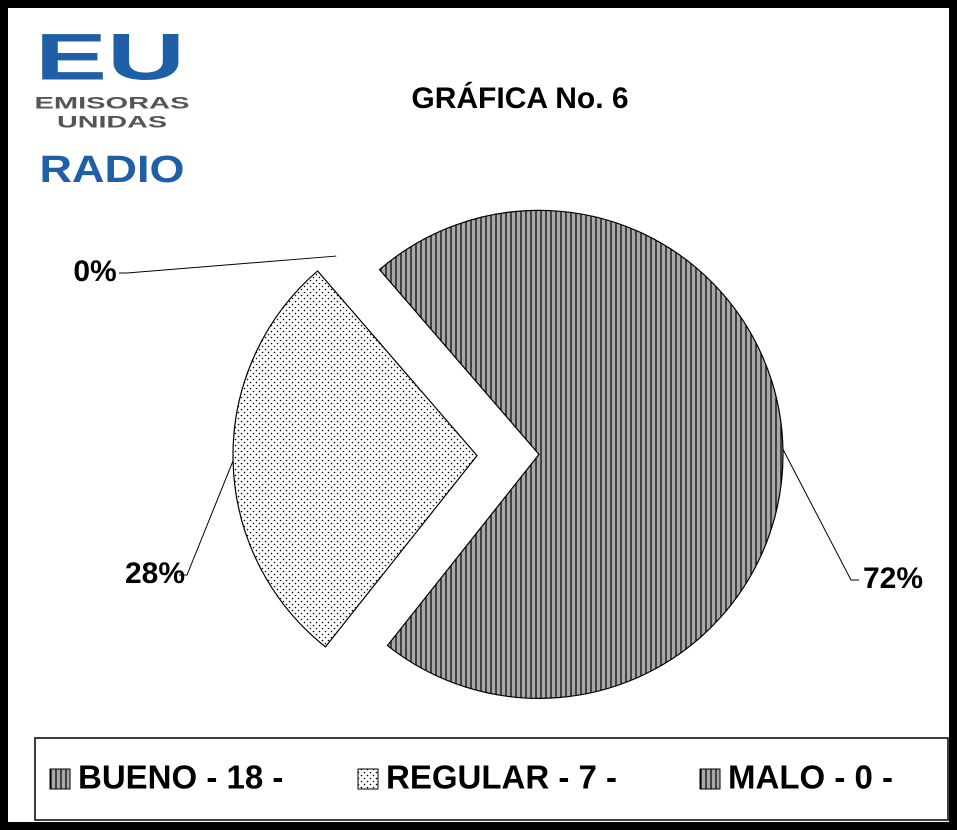 This screenshot has width=957, height=830. Describe the element at coordinates (355, 459) in the screenshot. I see `pie-slice` at that location.